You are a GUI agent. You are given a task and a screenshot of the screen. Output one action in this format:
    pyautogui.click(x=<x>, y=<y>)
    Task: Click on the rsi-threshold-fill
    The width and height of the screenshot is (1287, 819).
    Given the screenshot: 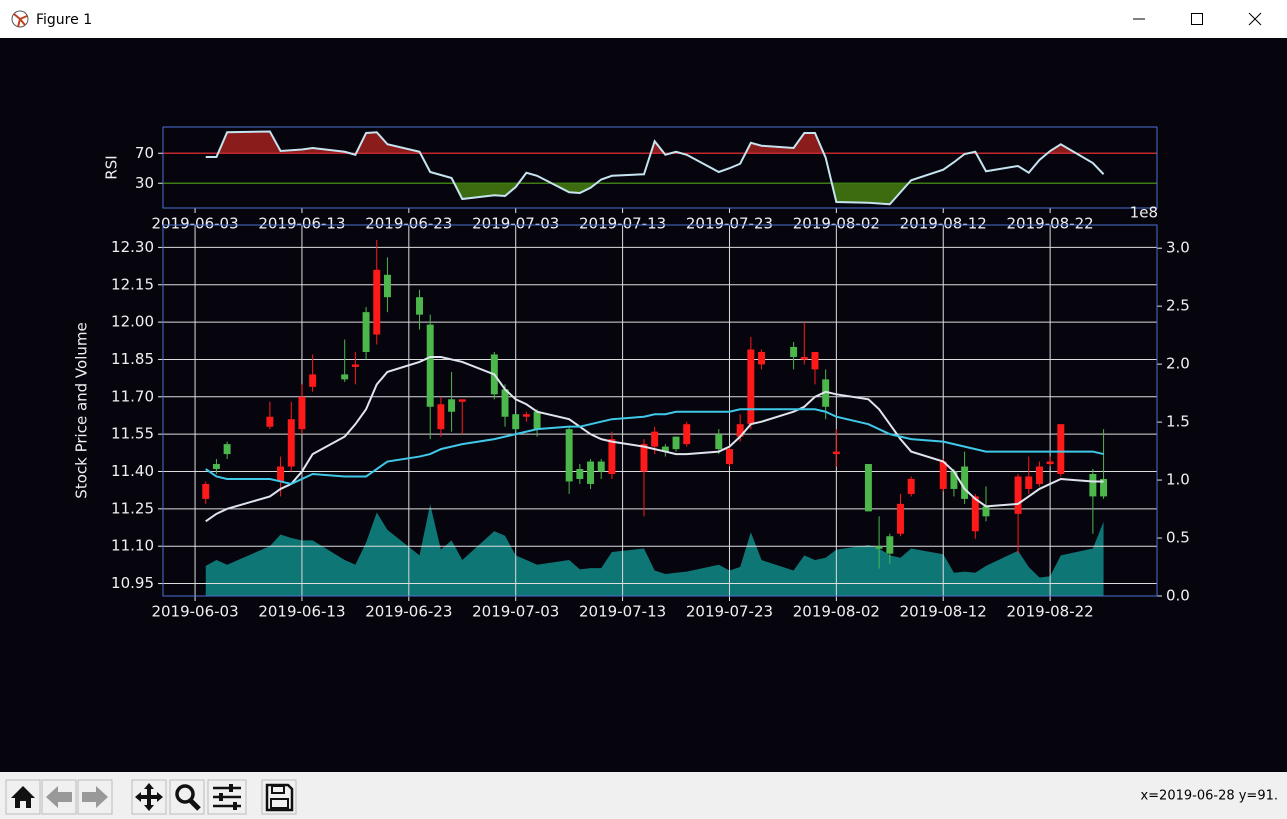 What is the action you would take?
    pyautogui.click(x=654, y=194)
    